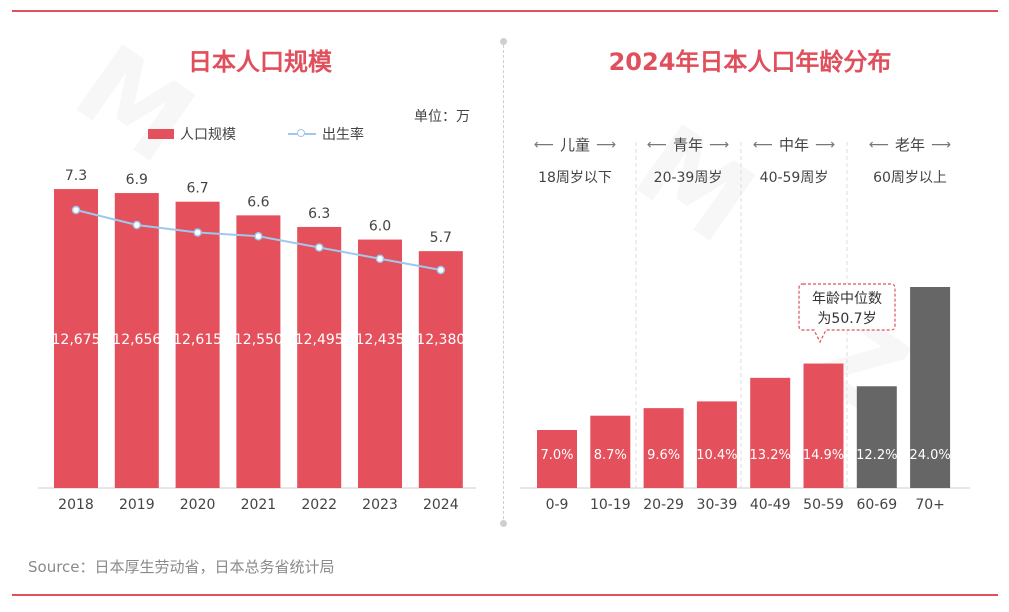 This screenshot has height=612, width=1009. I want to click on birth-rate-label: 6.9, so click(137, 180).